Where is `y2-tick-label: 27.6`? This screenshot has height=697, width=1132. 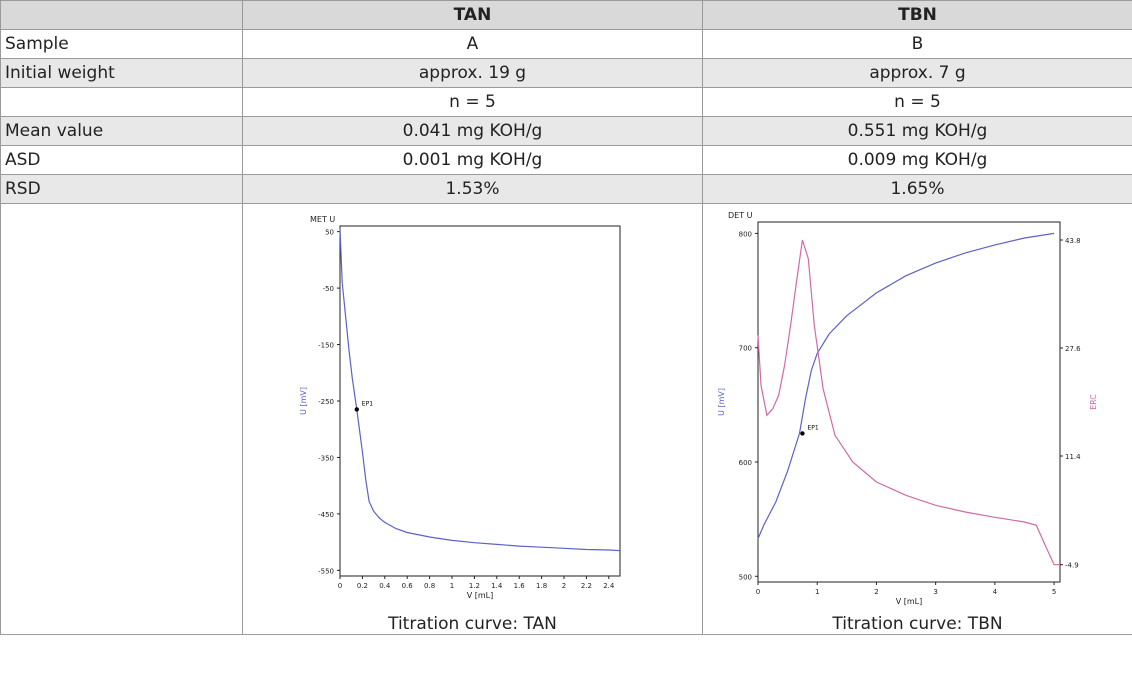 y2-tick-label: 27.6 is located at coordinates (1073, 349).